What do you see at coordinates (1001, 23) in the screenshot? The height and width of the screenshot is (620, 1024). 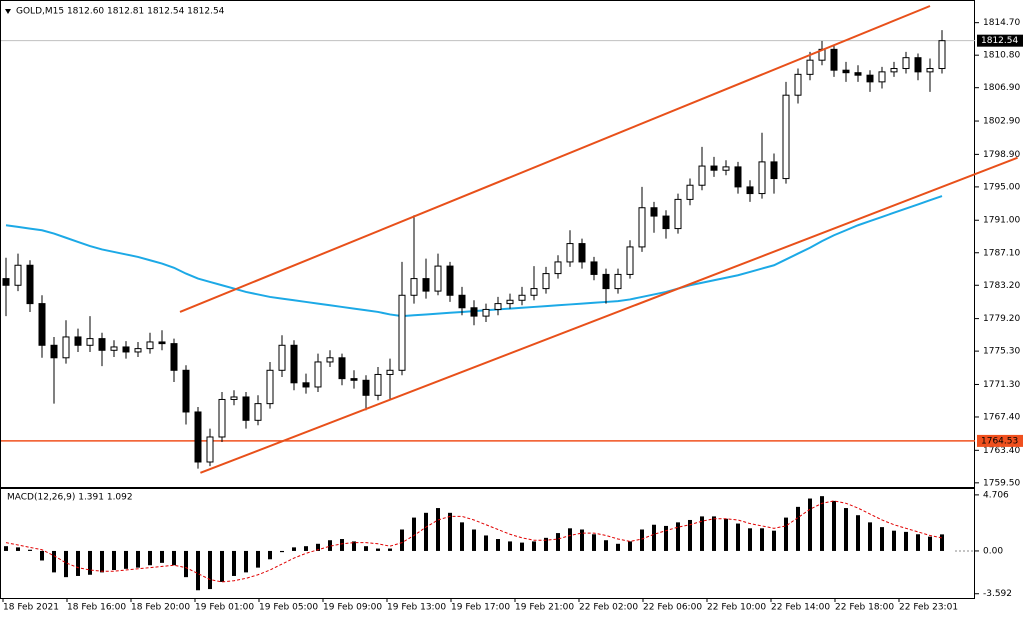 I see `y-tick-label: 1814.70` at bounding box center [1001, 23].